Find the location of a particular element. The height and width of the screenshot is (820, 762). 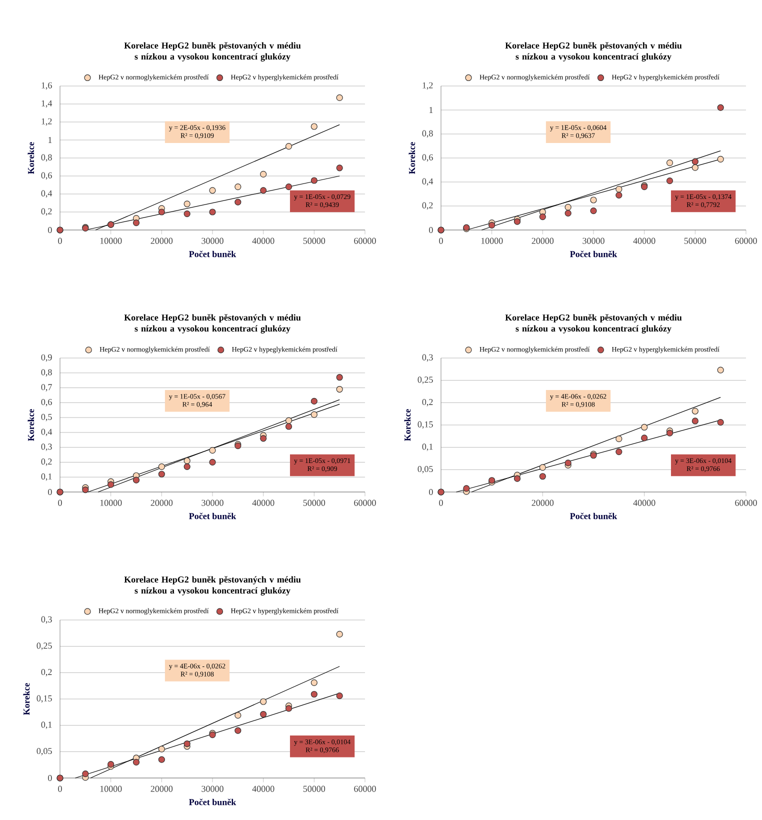

y-tick-label: 1,4 is located at coordinates (47, 104).